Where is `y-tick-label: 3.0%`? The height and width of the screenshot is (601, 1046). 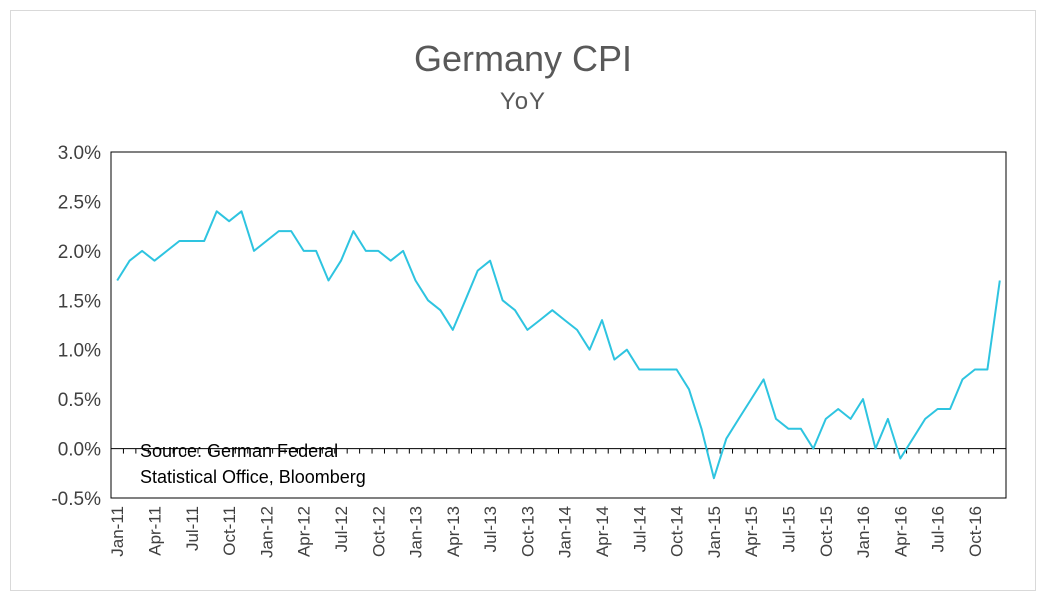
y-tick-label: 3.0% is located at coordinates (79, 153).